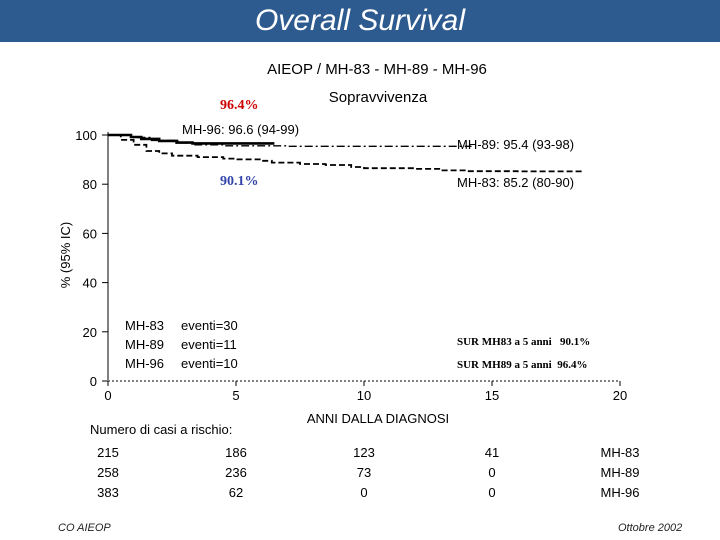 This screenshot has height=540, width=720. Describe the element at coordinates (144, 344) in the screenshot. I see `events-name-mh89: MH-89` at that location.